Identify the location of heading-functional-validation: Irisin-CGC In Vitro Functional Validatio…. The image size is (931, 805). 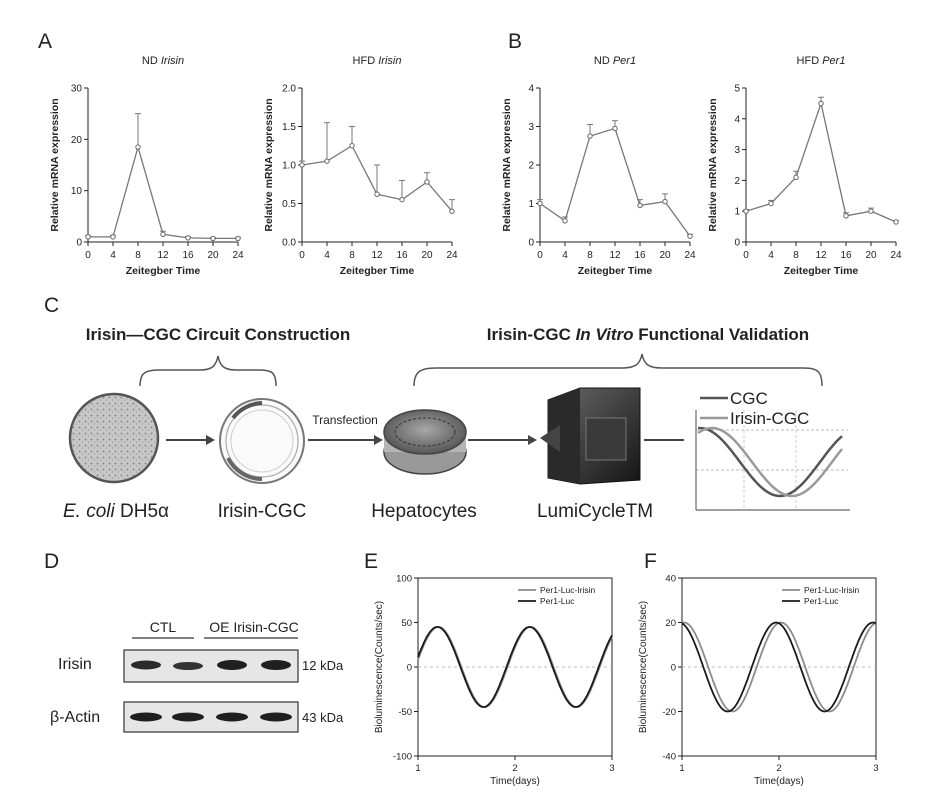
(648, 334).